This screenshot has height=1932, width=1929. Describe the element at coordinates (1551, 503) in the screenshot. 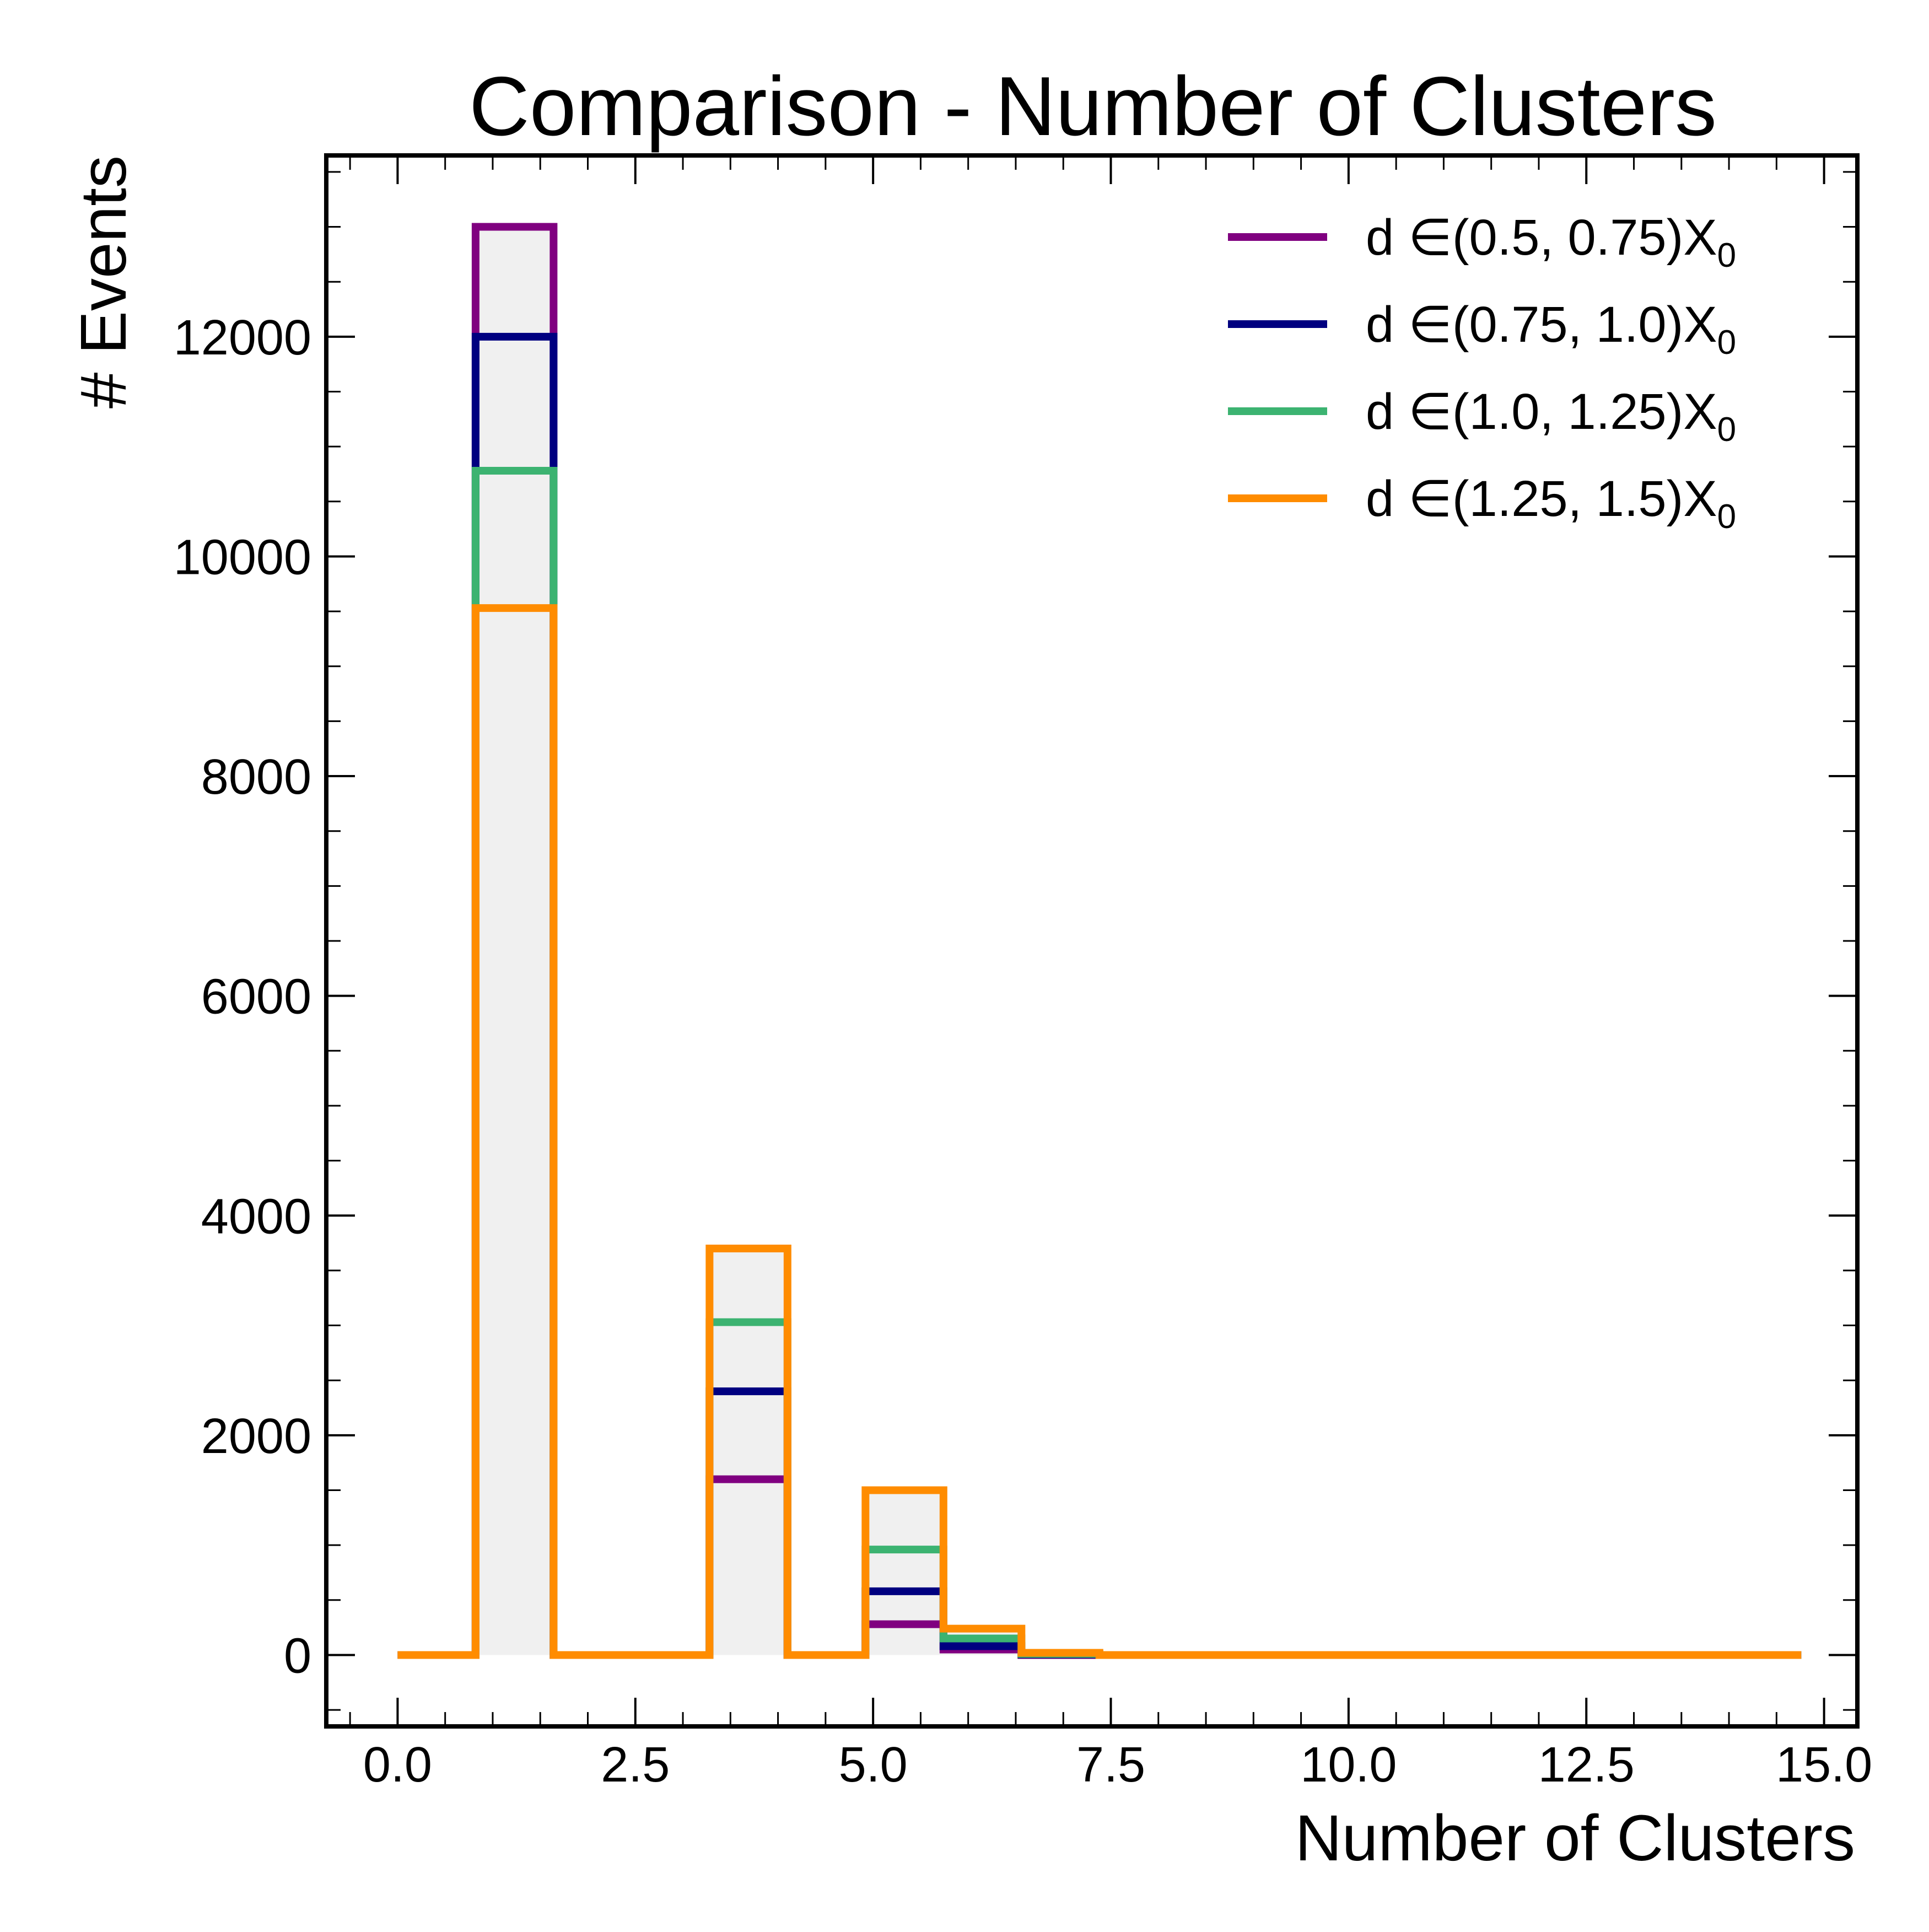

I see `legend-label-4: d ∈(1.25, 1.5)X0` at that location.